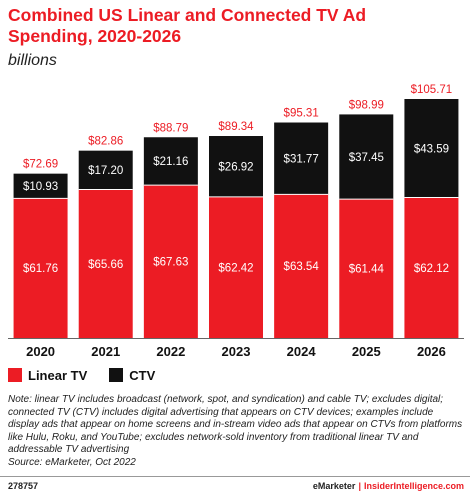  I want to click on legend-item-linear-tv: Linear TV, so click(47, 375).